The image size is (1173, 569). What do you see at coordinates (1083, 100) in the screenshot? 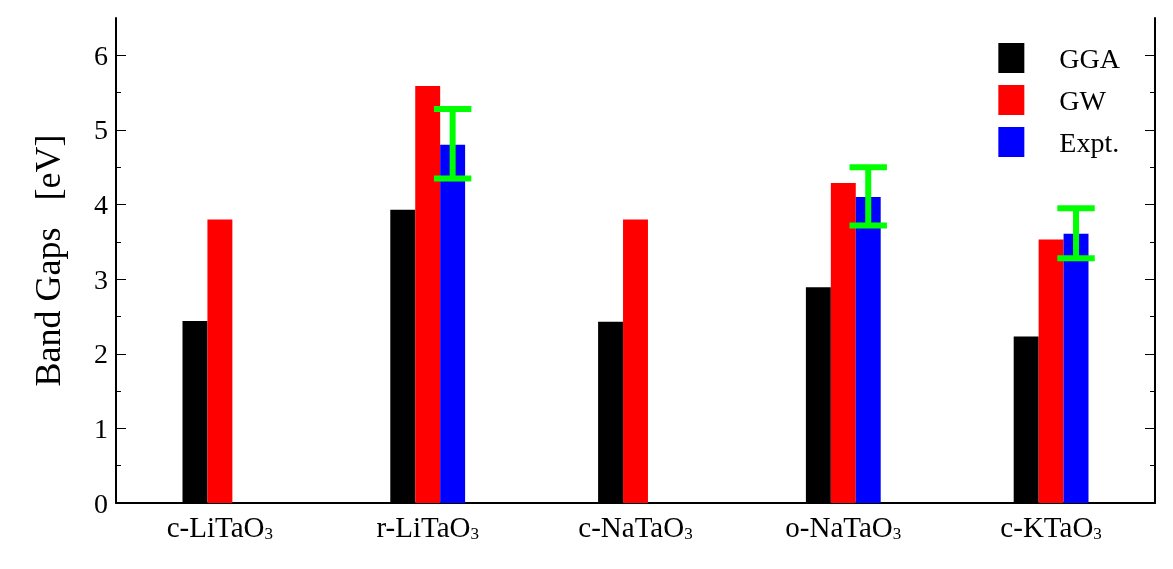
I see `legend-label: GW` at bounding box center [1083, 100].